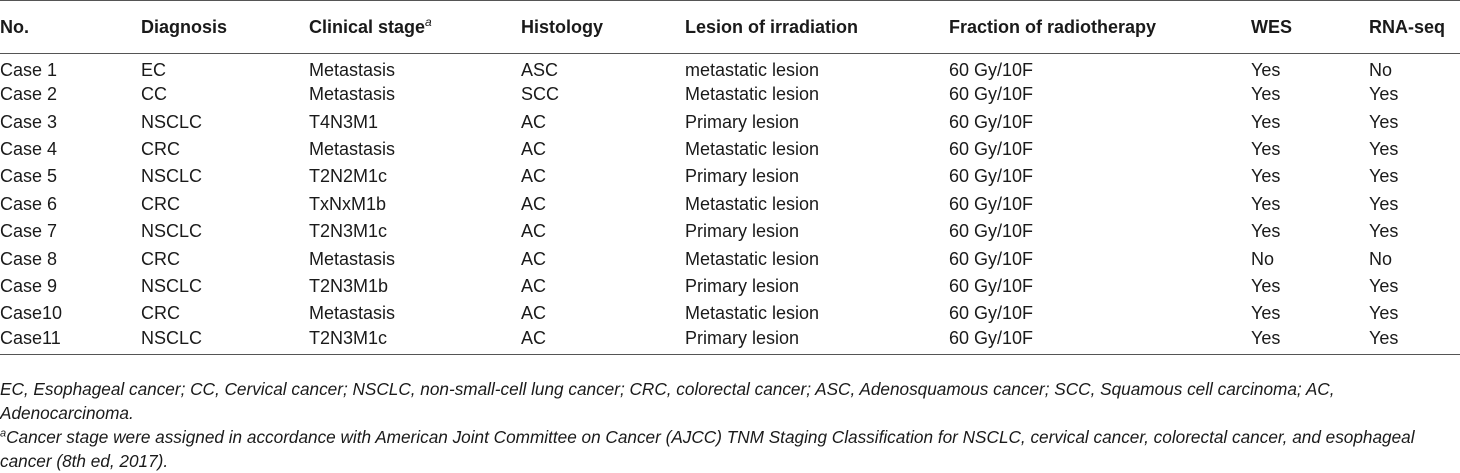 Image resolution: width=1460 pixels, height=473 pixels. I want to click on footnote-staging-marker: a, so click(3, 433).